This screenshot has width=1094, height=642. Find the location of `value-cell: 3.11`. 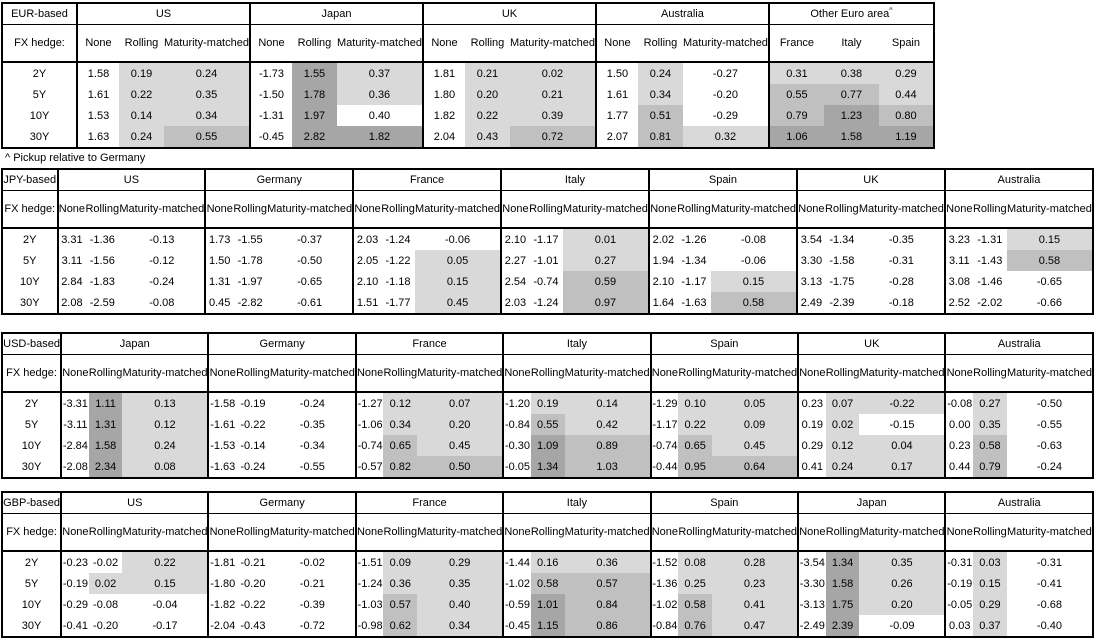

value-cell: 3.11 is located at coordinates (958, 260).